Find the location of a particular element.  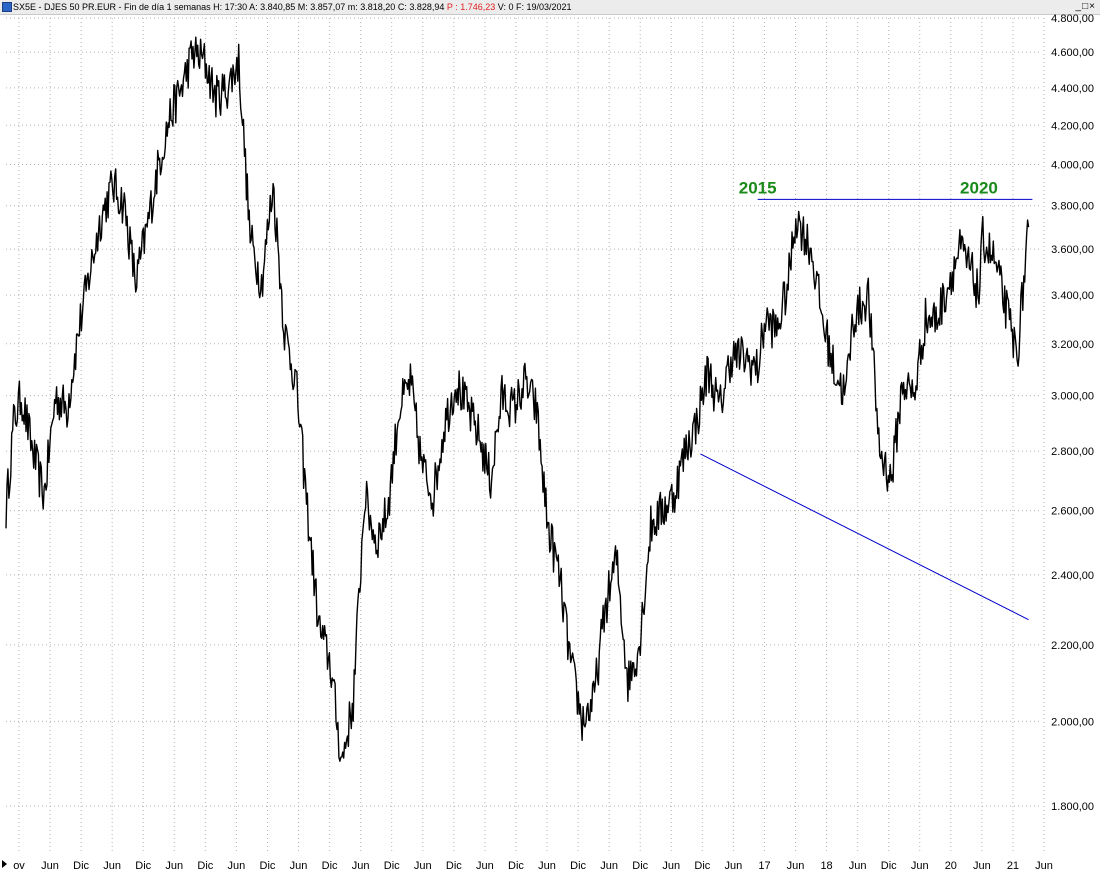

y-tick-label: 3.000,00 is located at coordinates (1072, 397).